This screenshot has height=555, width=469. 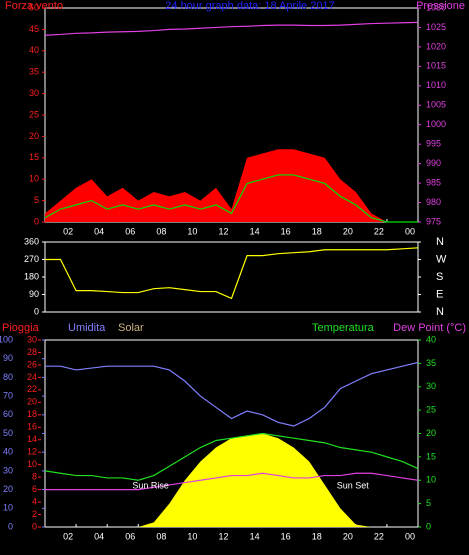 I want to click on plot-frame, so click(x=231, y=277).